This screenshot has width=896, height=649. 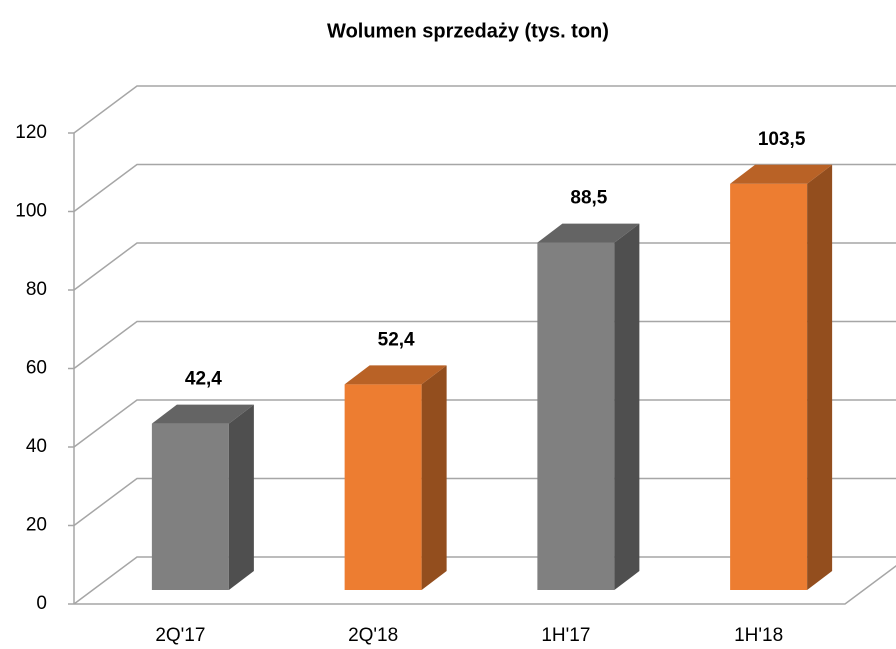 I want to click on y-tick-label: 20, so click(x=36, y=525).